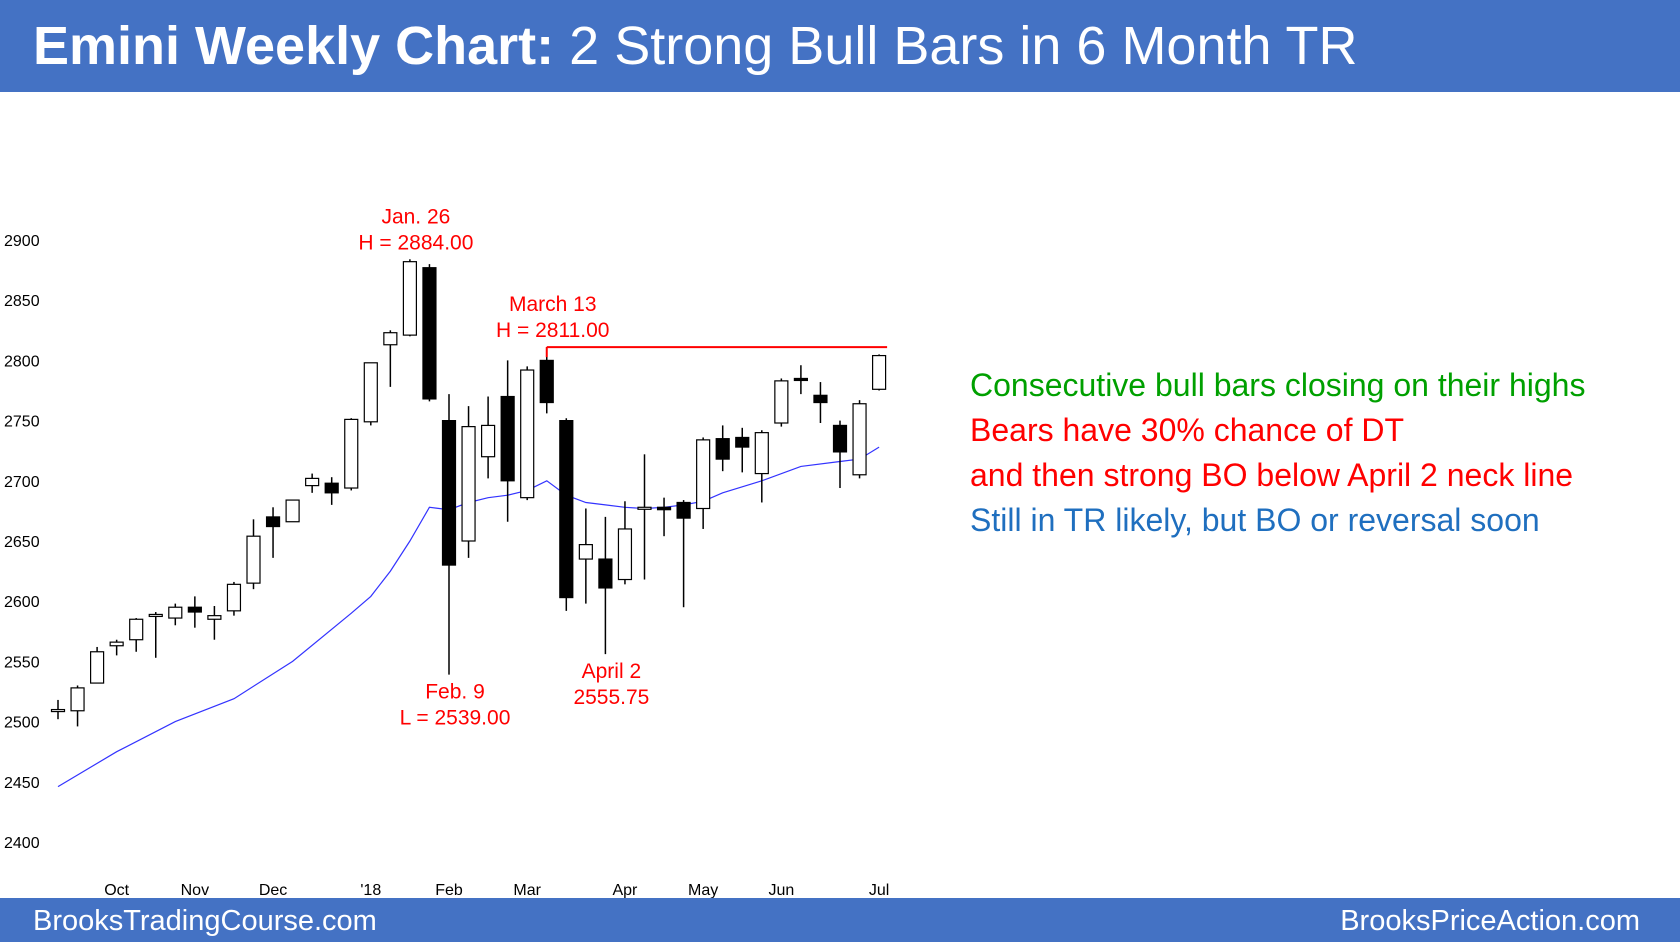  I want to click on x-tick-label: Apr, so click(625, 890).